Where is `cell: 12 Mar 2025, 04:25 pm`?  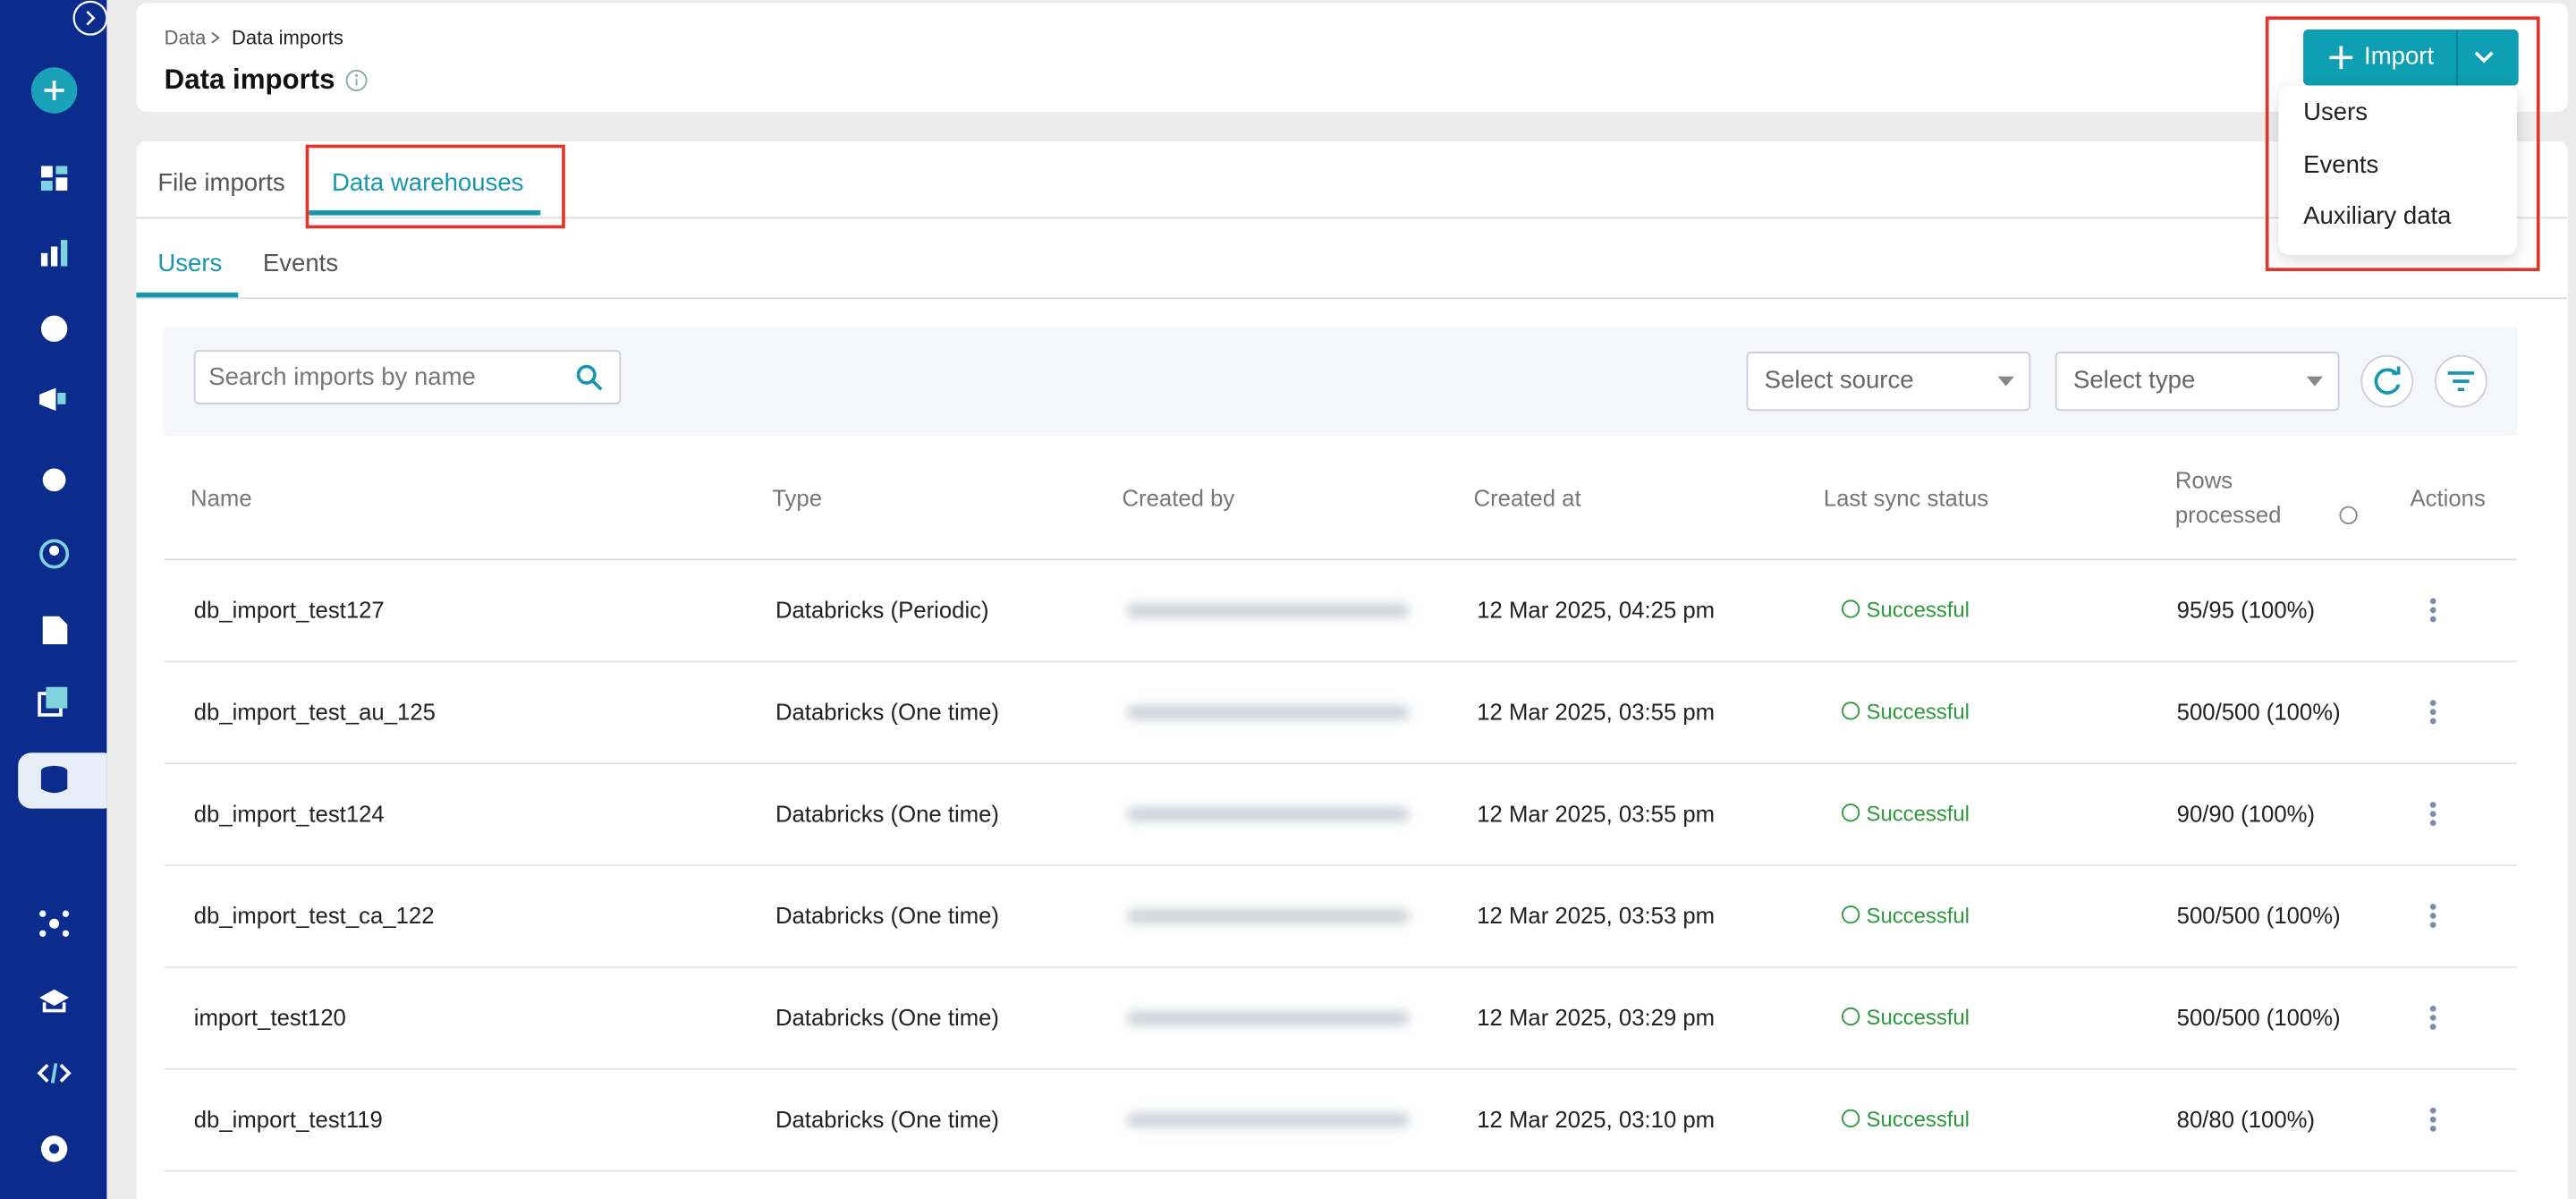 cell: 12 Mar 2025, 04:25 pm is located at coordinates (1596, 610).